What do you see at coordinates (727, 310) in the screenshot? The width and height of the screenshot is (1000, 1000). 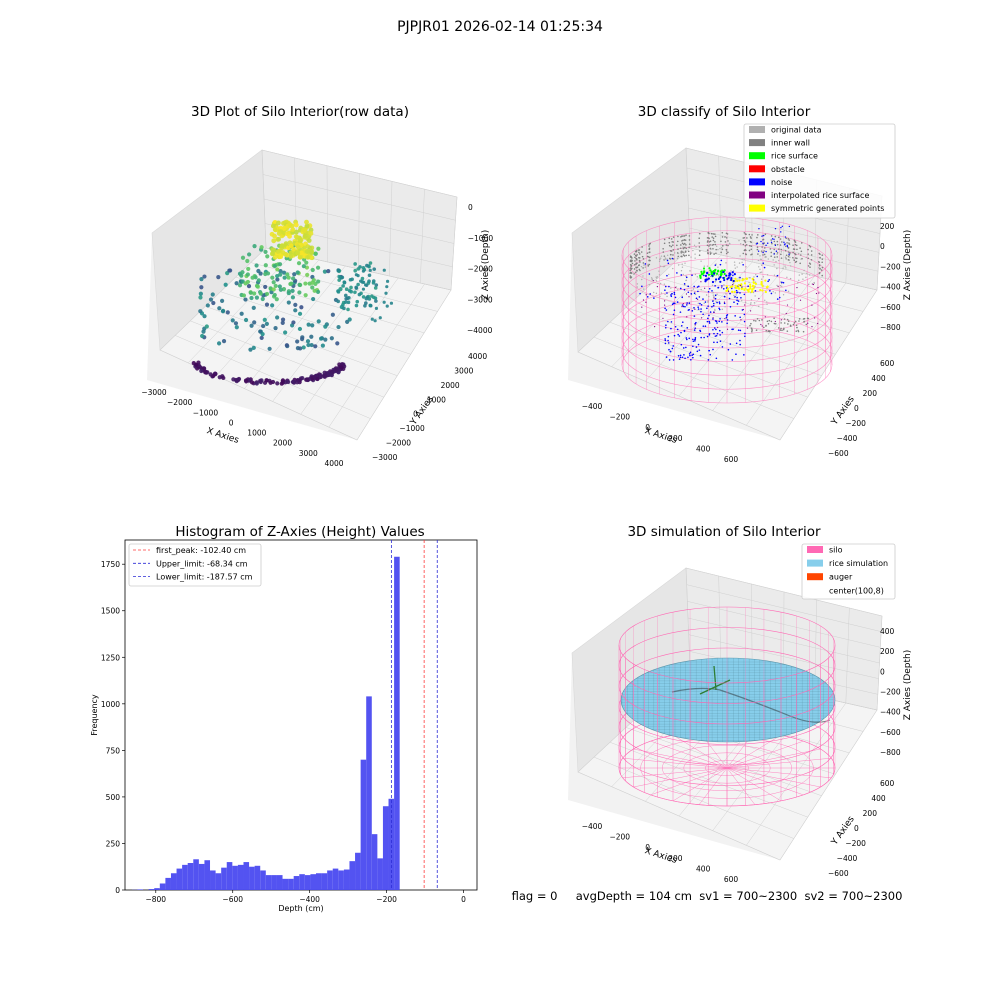 I see `classify-silo-wireframe` at bounding box center [727, 310].